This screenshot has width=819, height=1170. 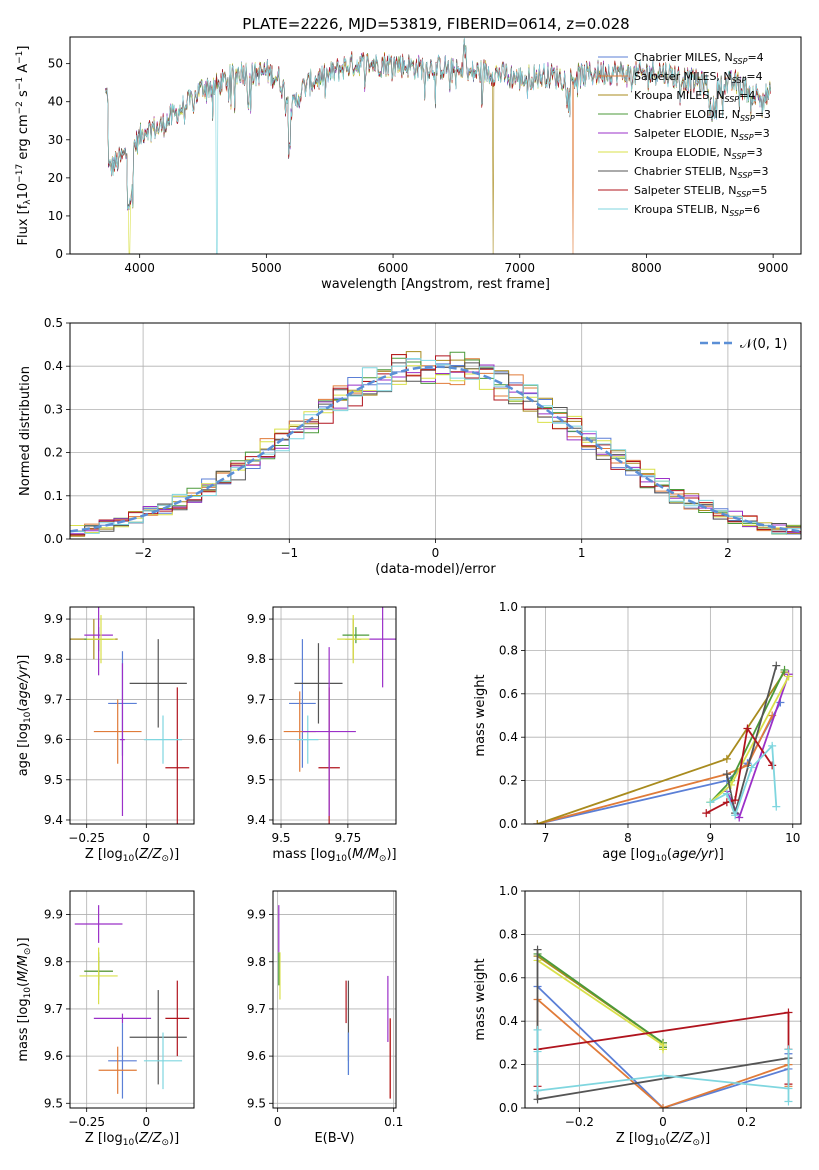 I want to click on y-tick-label: 0.5, so click(x=53, y=323).